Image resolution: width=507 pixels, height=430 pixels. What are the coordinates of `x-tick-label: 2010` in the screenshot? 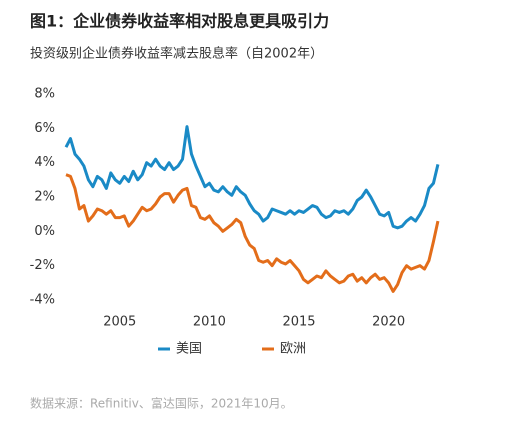 It's located at (209, 322).